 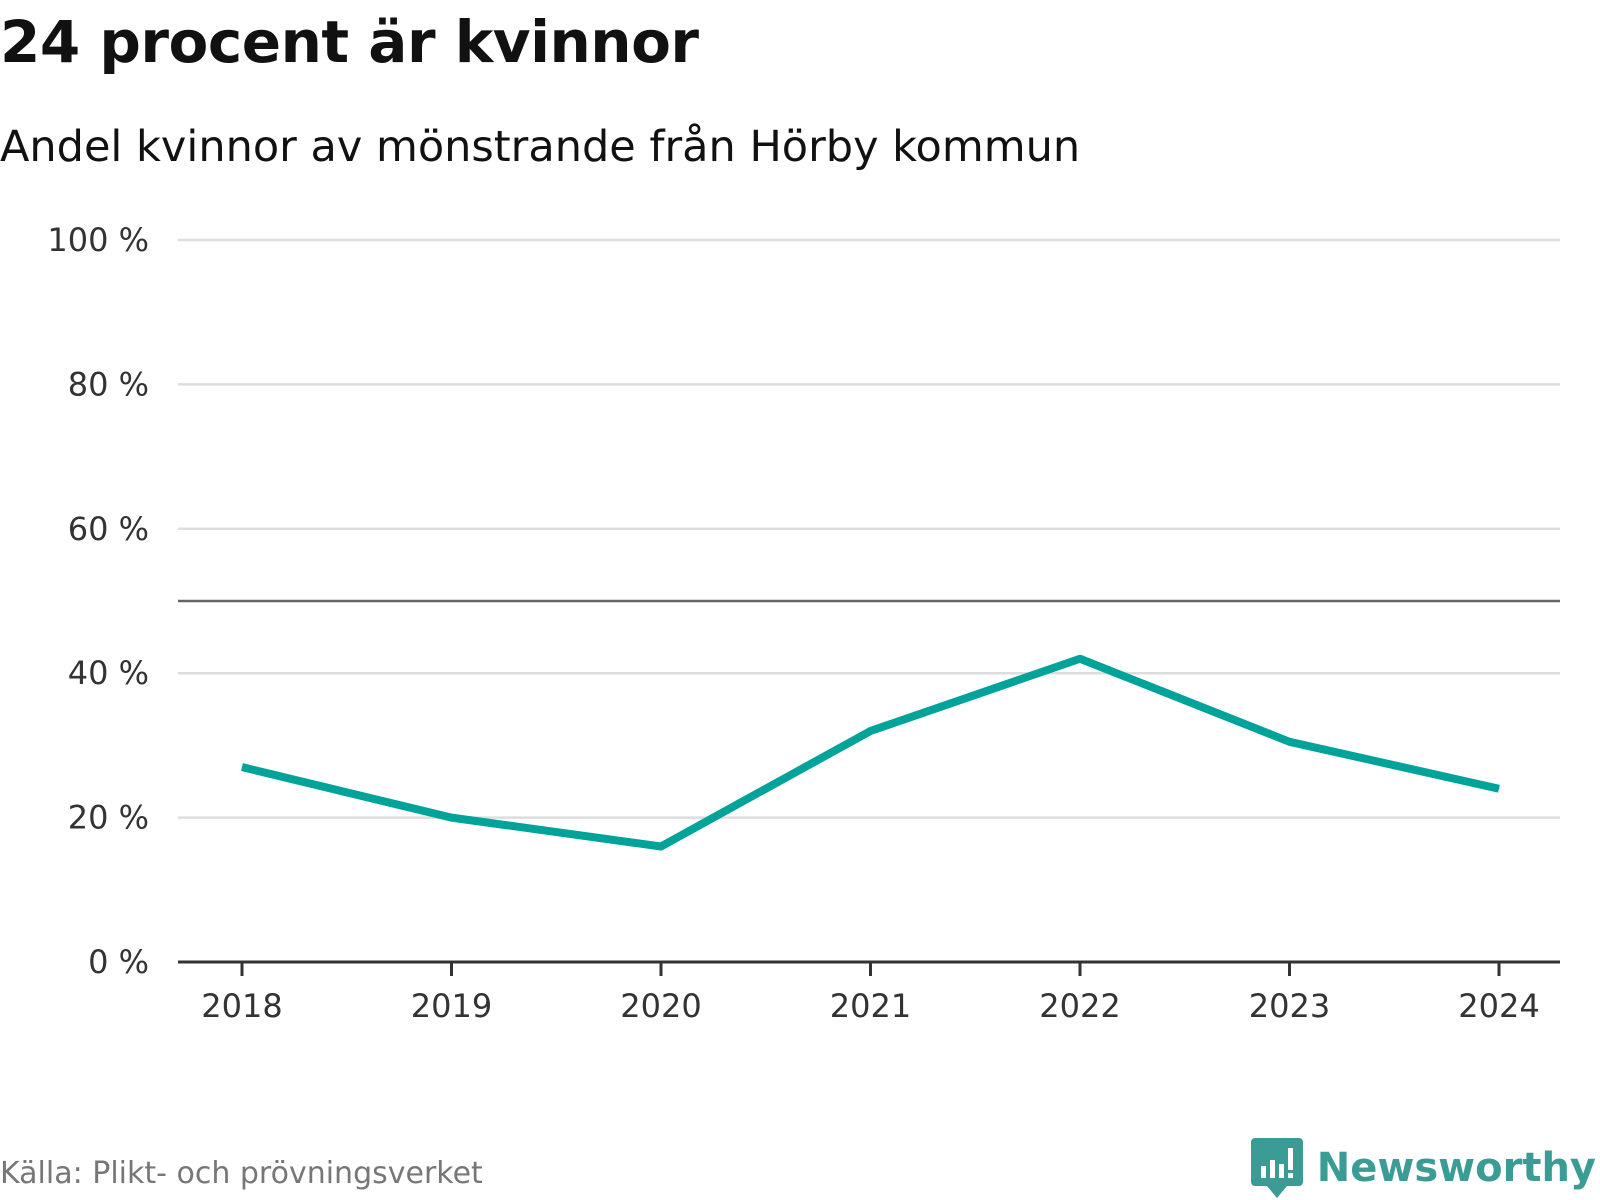 I want to click on y-tick-label: 0 %, so click(x=118, y=962).